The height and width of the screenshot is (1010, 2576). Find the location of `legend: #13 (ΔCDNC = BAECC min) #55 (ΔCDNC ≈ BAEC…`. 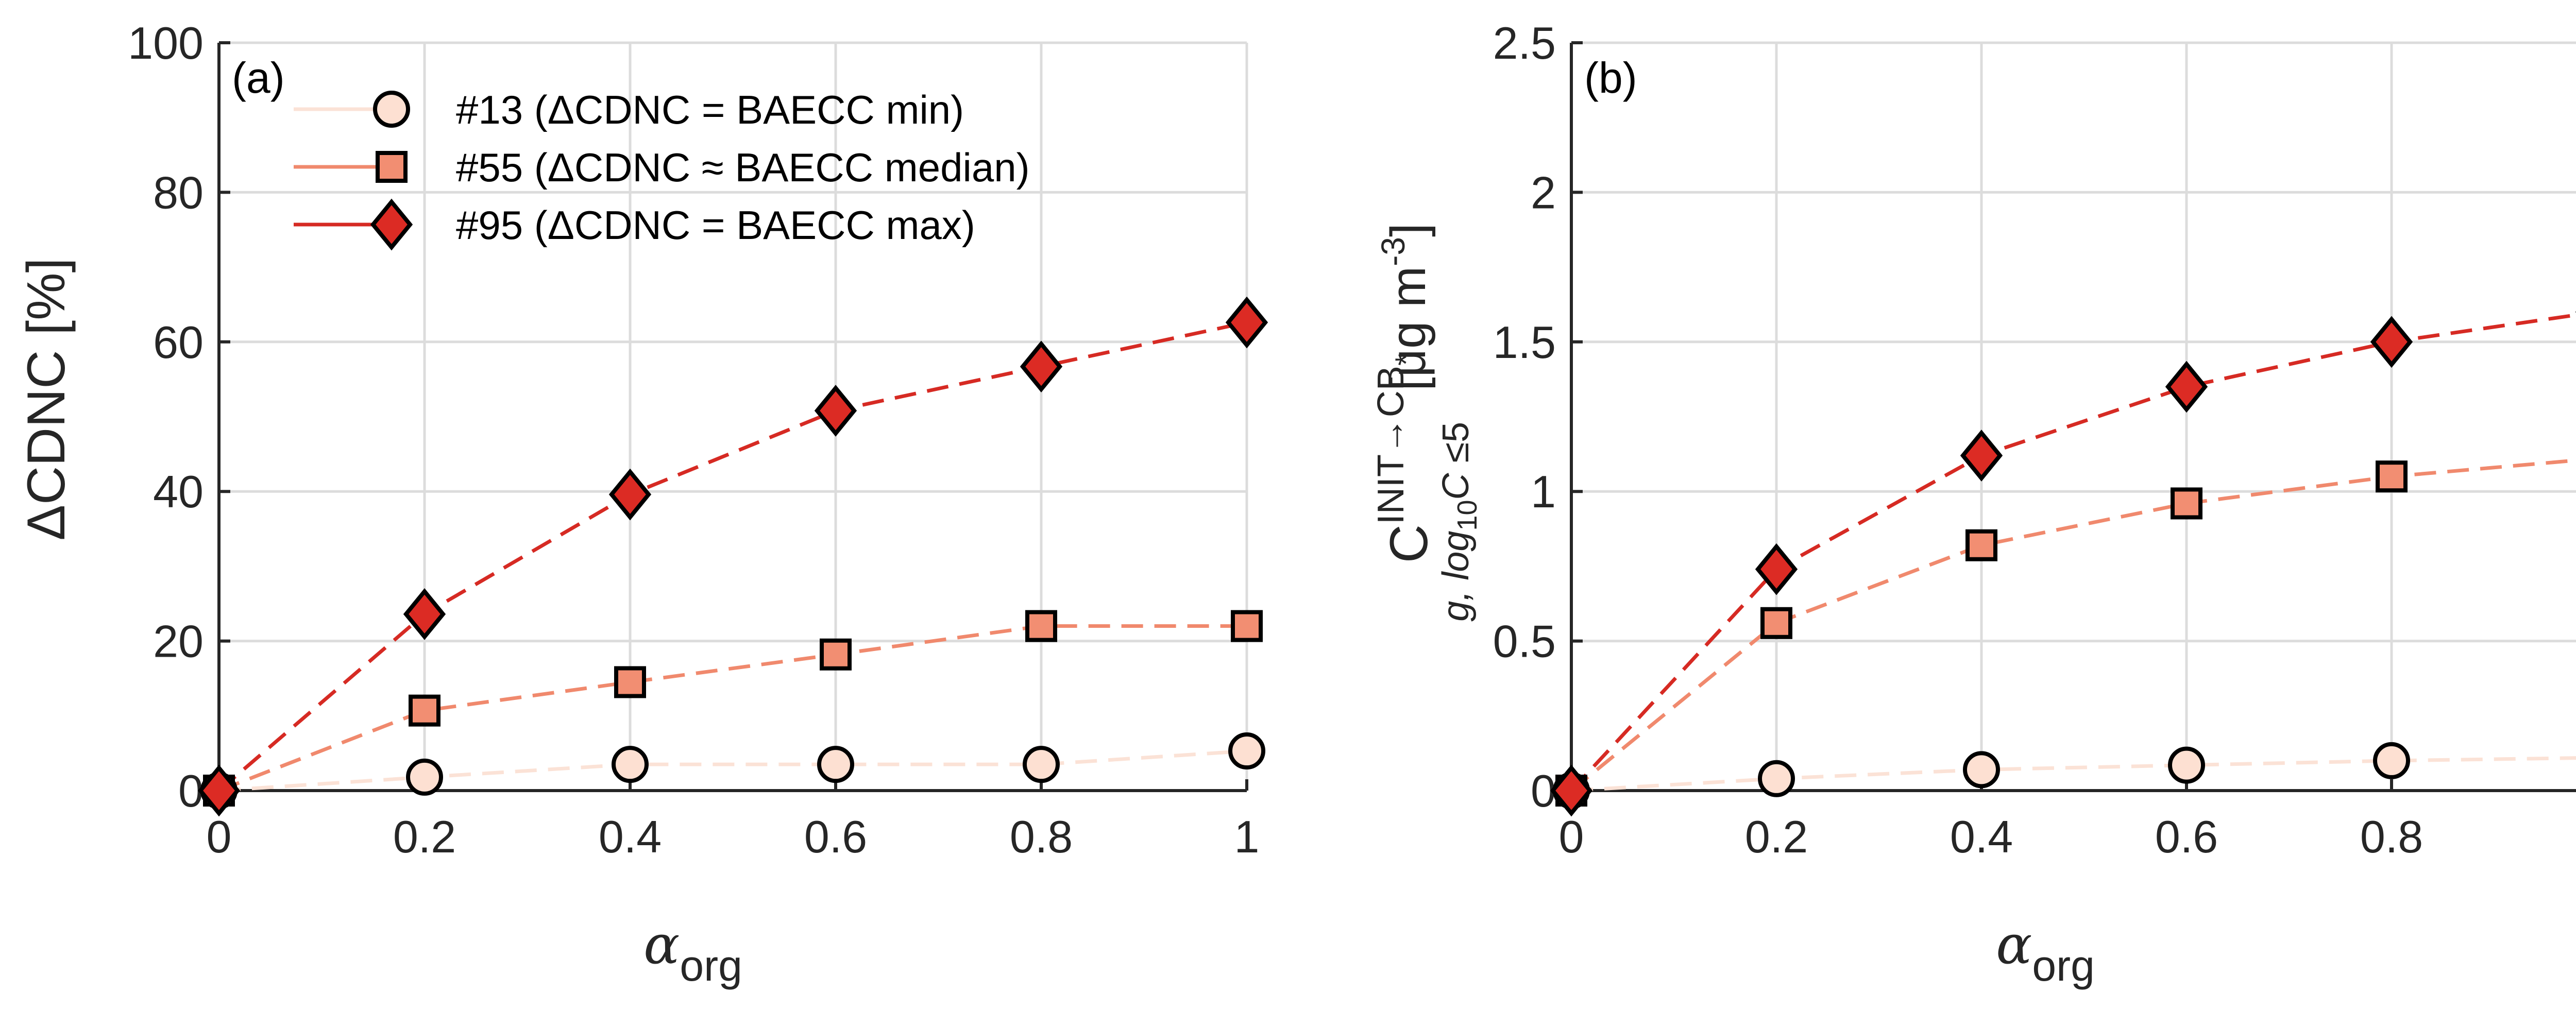

legend: #13 (ΔCDNC = BAECC min) #55 (ΔCDNC ≈ BAEC… is located at coordinates (662, 169).